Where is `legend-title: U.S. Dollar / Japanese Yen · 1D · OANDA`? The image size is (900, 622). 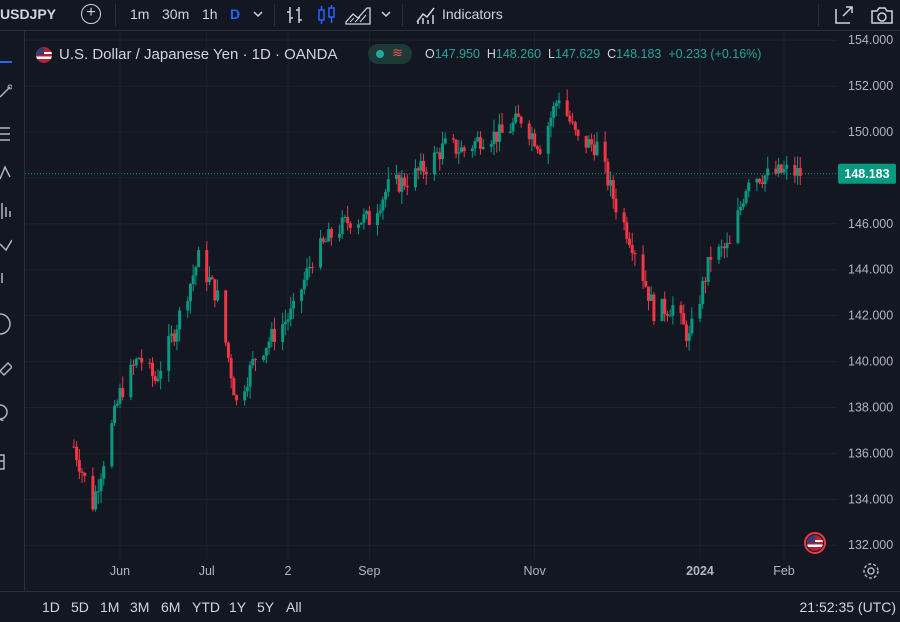
legend-title: U.S. Dollar / Japanese Yen · 1D · OANDA is located at coordinates (198, 54).